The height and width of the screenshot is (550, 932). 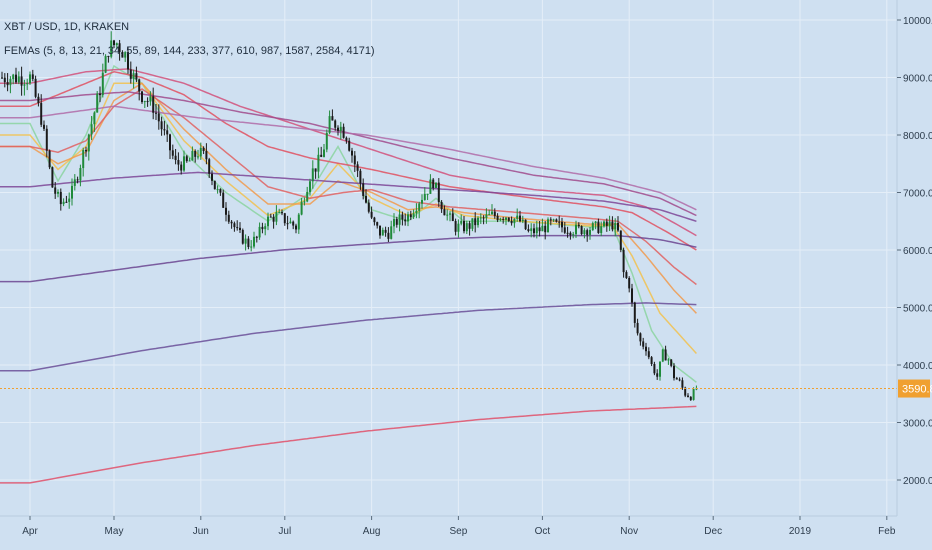 I want to click on last-price-label: 3590.8, so click(x=917, y=390).